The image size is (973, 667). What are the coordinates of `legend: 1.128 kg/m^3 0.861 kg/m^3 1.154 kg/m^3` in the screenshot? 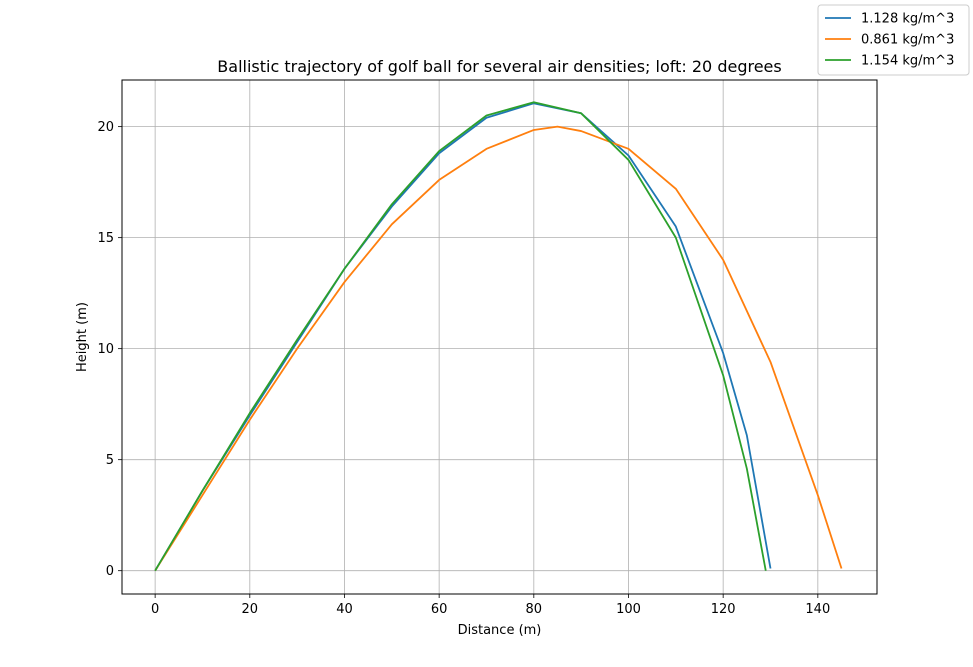 It's located at (893, 40).